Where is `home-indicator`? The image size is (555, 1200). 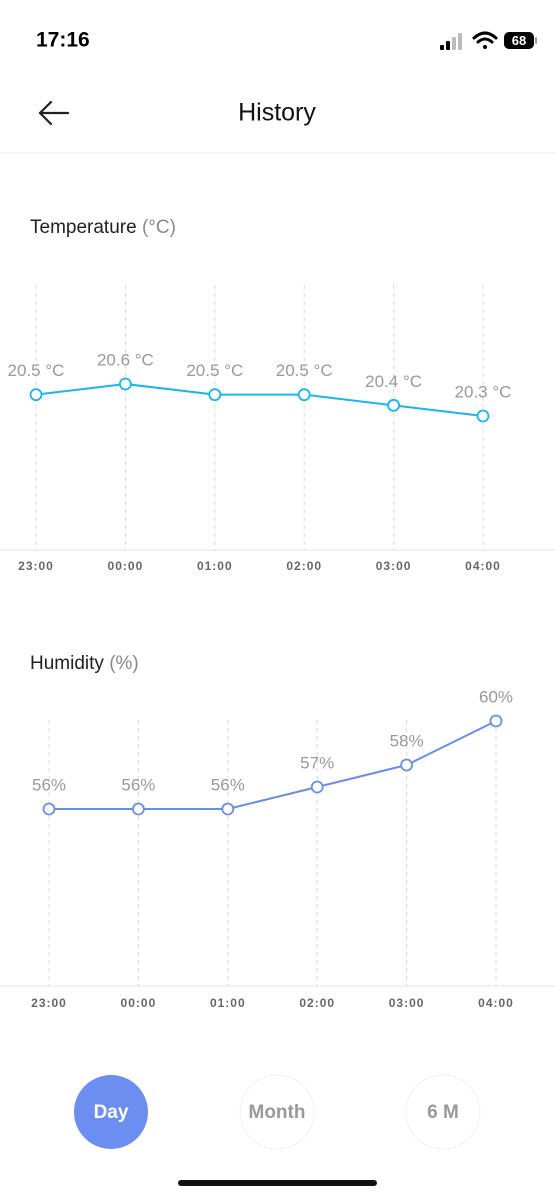
home-indicator is located at coordinates (277, 1183).